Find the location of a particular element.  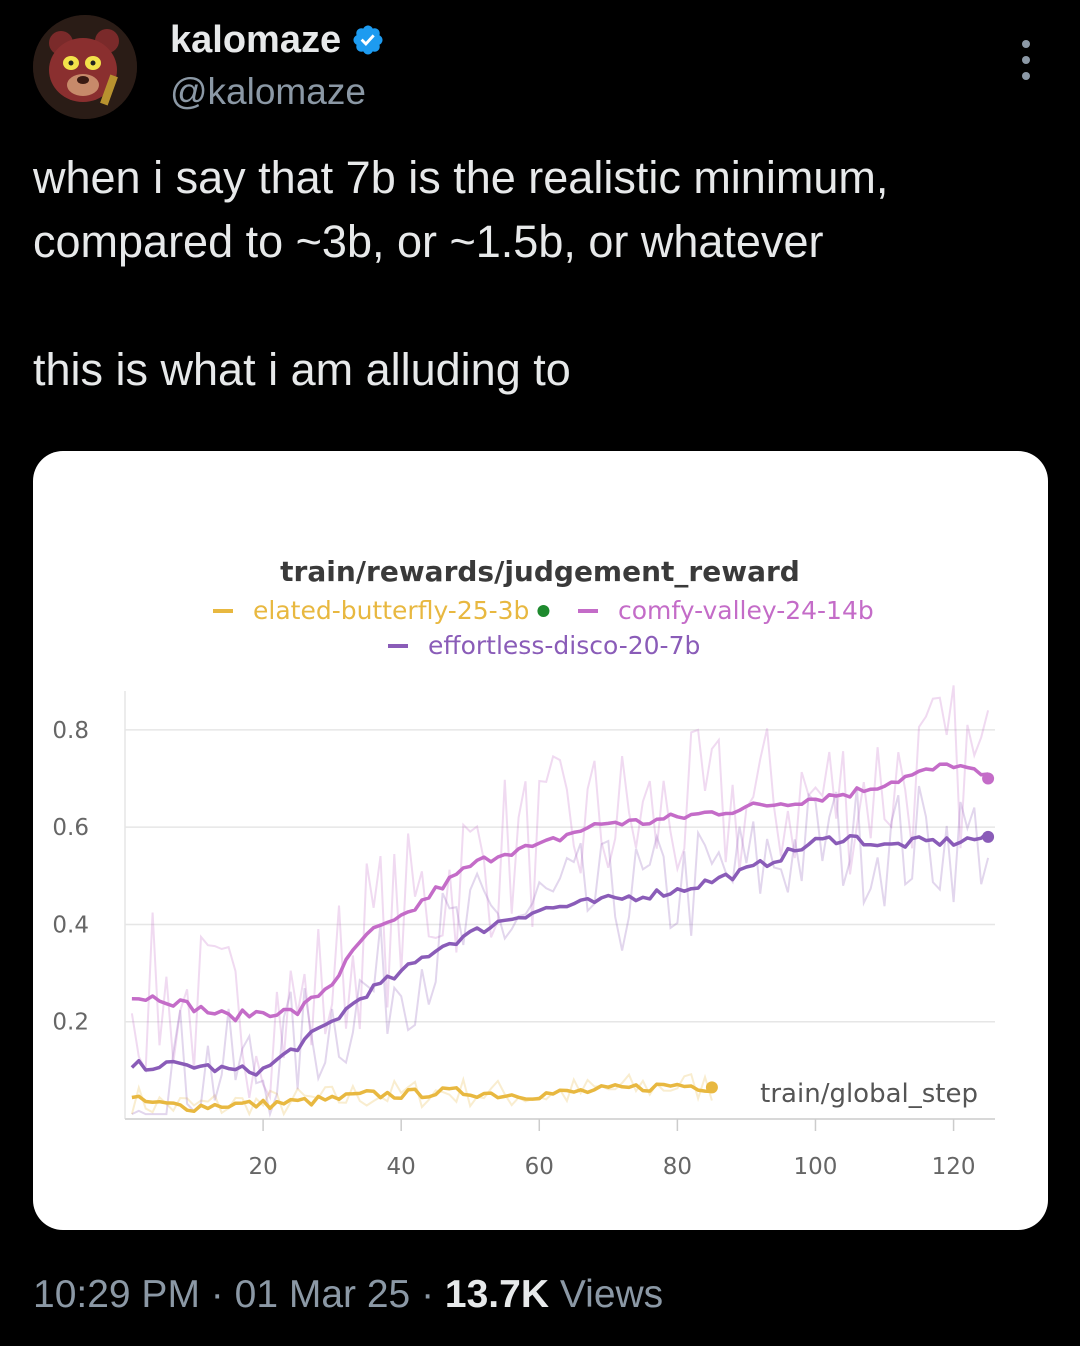

x-tick-label: 40 is located at coordinates (401, 1167).